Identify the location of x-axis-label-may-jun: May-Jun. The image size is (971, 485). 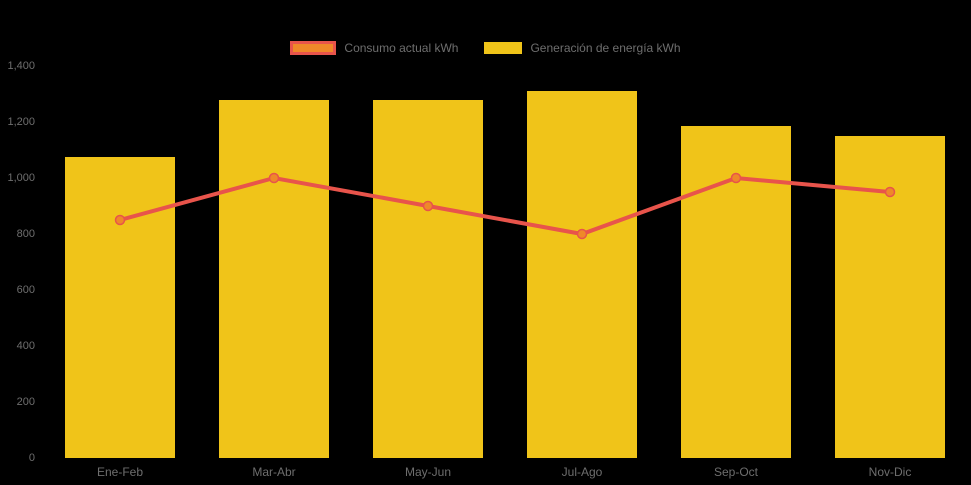
(427, 472).